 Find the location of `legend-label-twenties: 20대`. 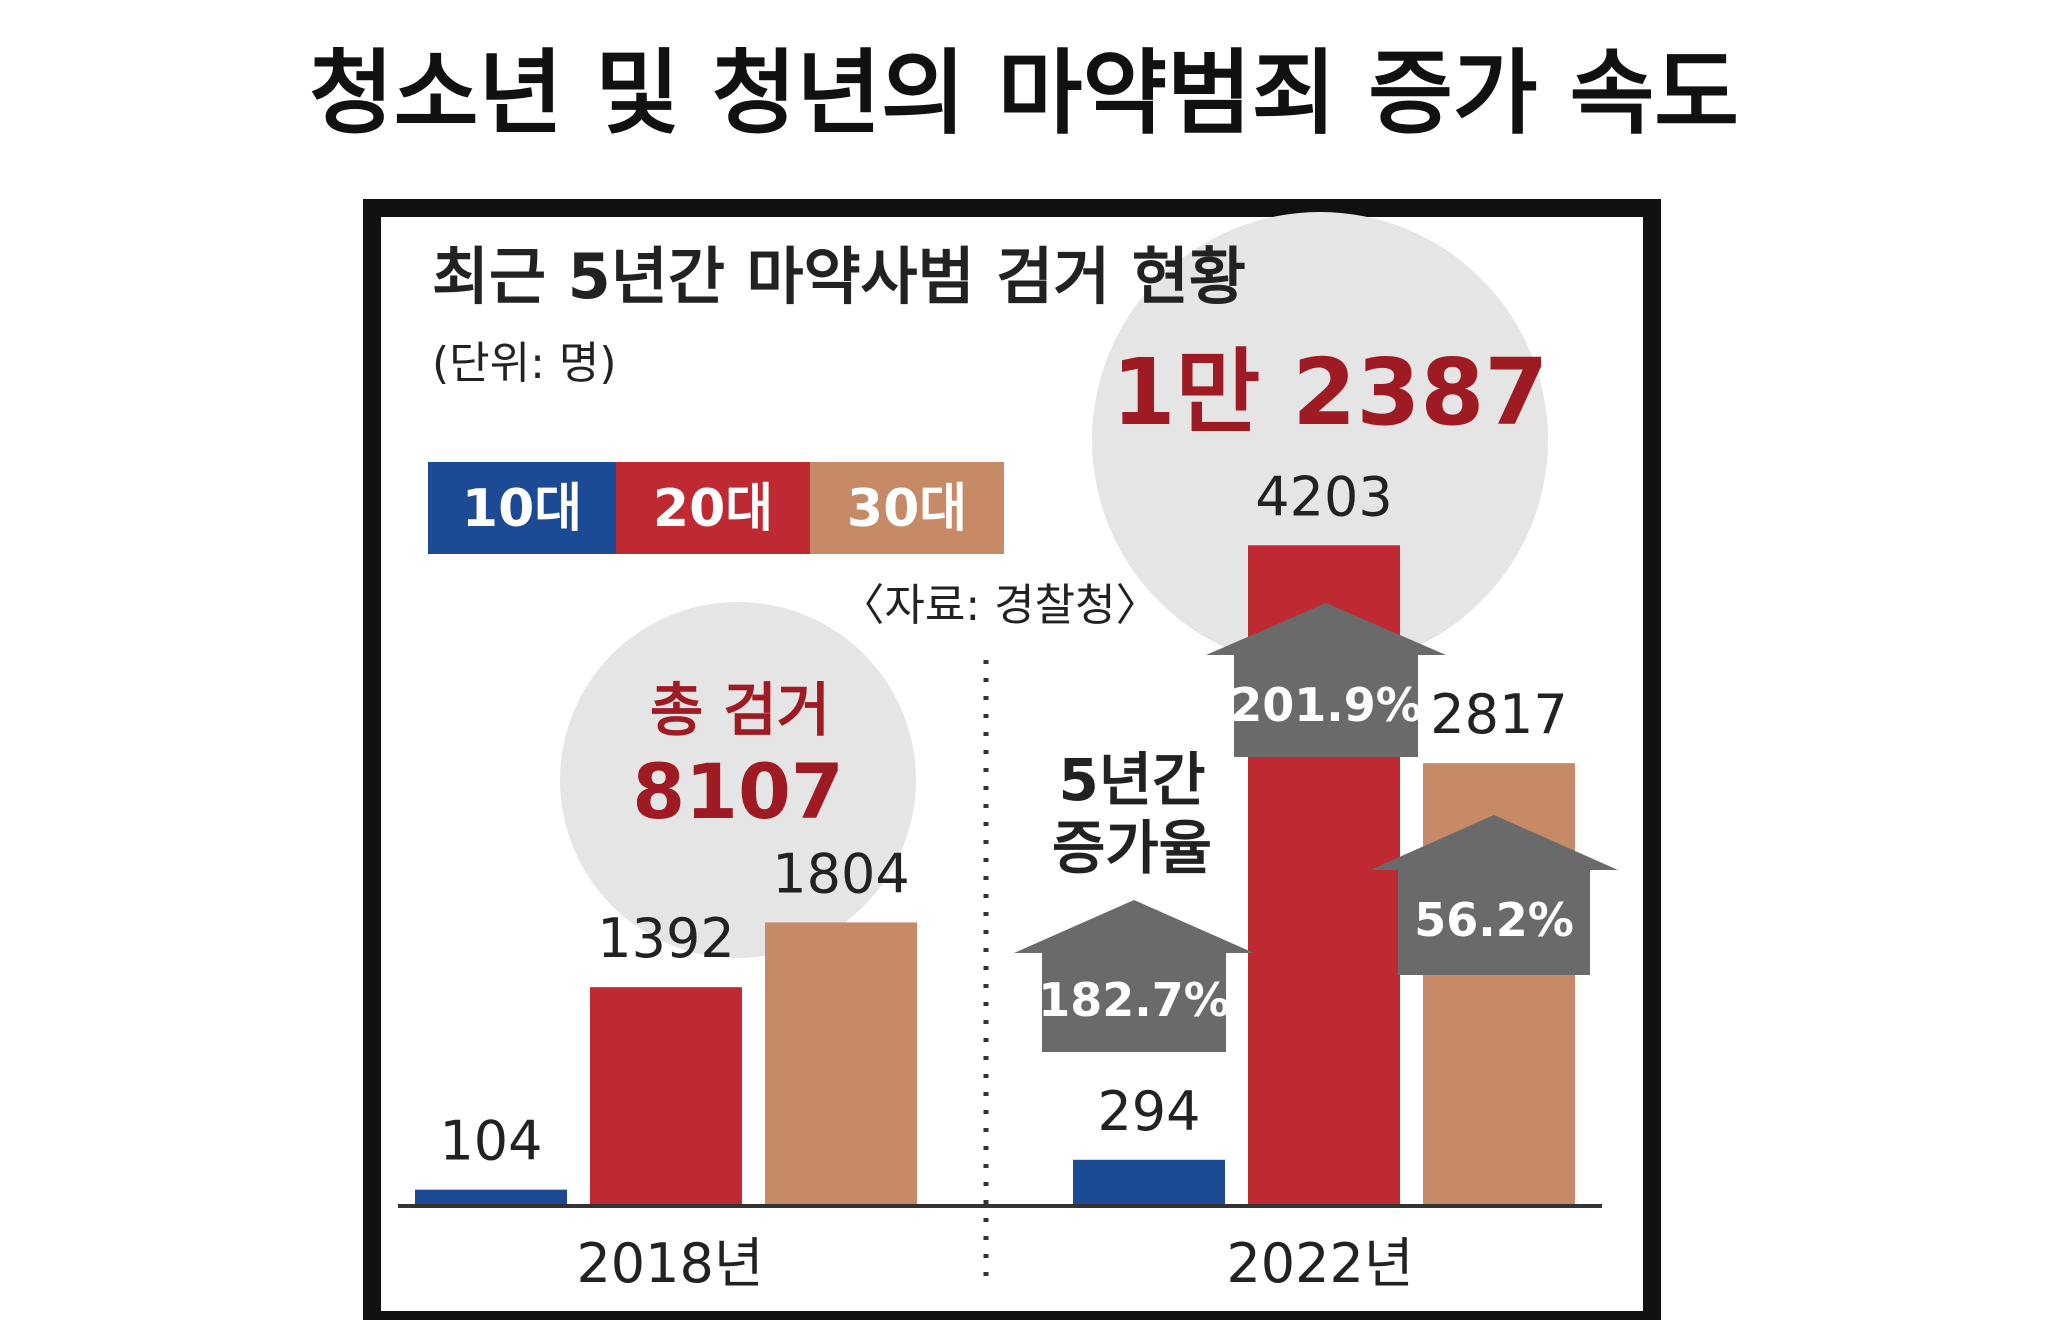

legend-label-twenties: 20대 is located at coordinates (713, 509).